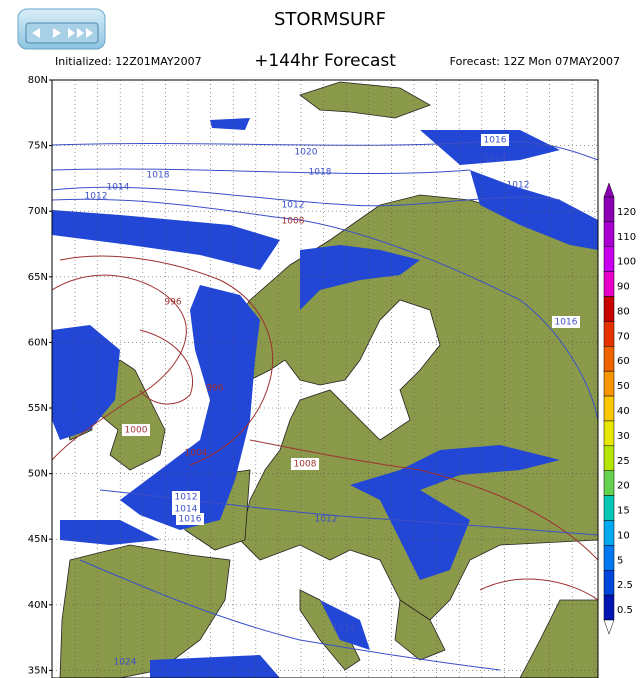 The height and width of the screenshot is (678, 640). What do you see at coordinates (38, 474) in the screenshot?
I see `latitude-label: 50N` at bounding box center [38, 474].